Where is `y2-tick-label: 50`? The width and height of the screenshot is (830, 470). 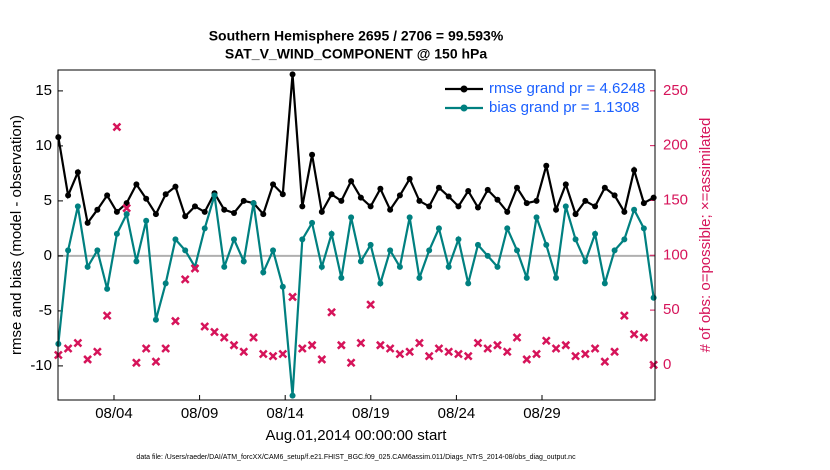 y2-tick-label: 50 is located at coordinates (671, 309).